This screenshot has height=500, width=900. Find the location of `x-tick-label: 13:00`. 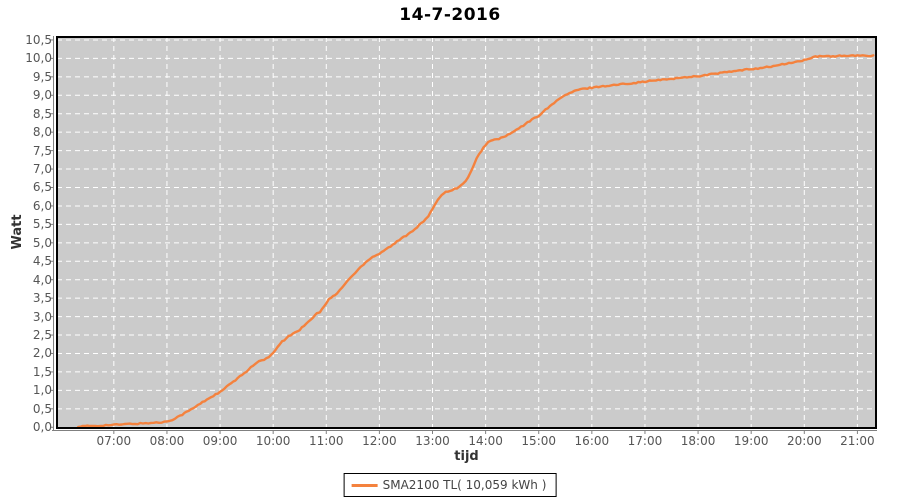

x-tick-label: 13:00 is located at coordinates (432, 441).